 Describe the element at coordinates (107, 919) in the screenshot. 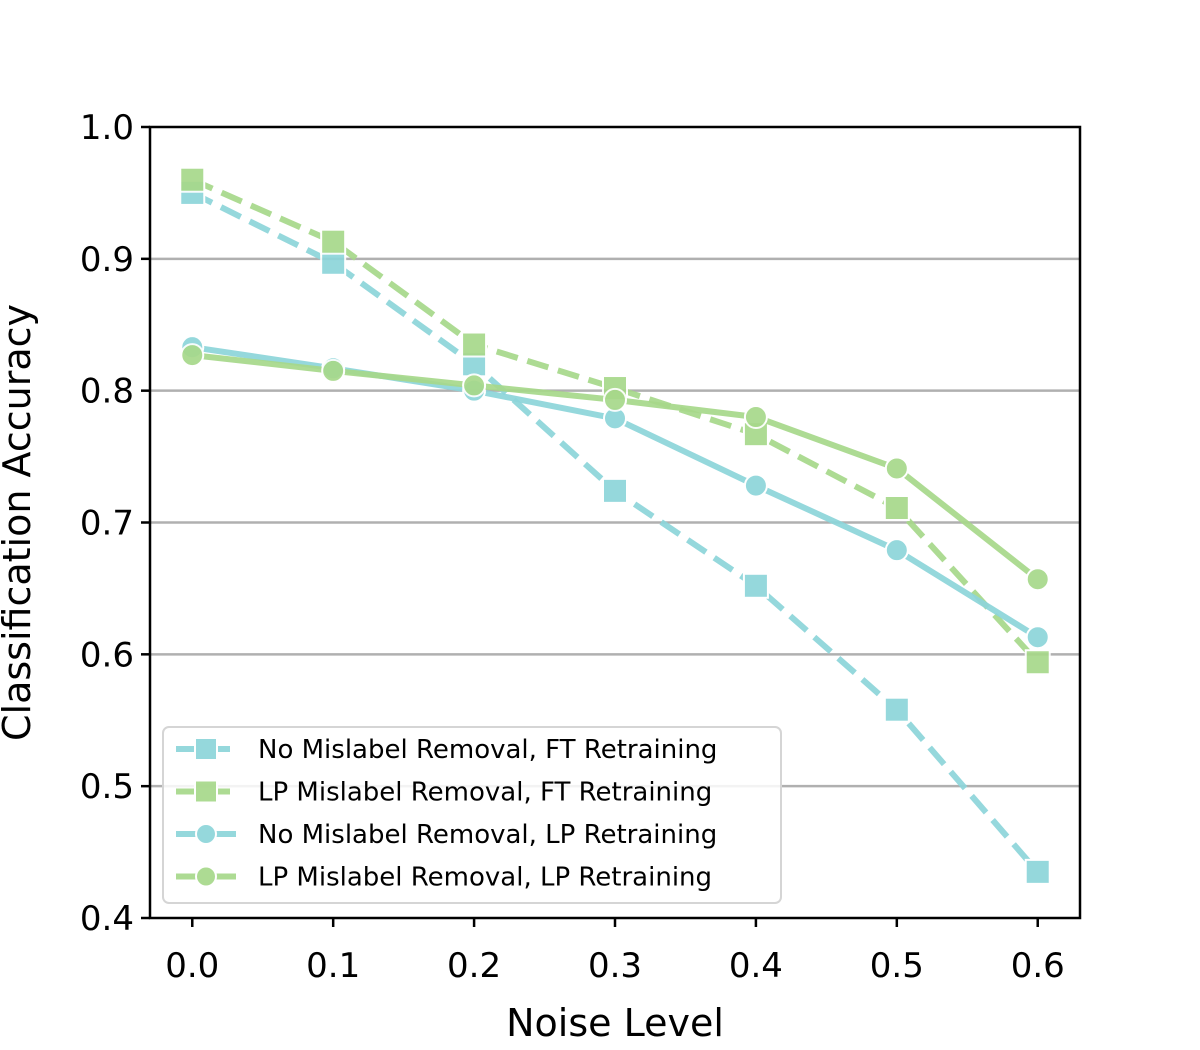

I see `y-tick-label: 0.4` at that location.